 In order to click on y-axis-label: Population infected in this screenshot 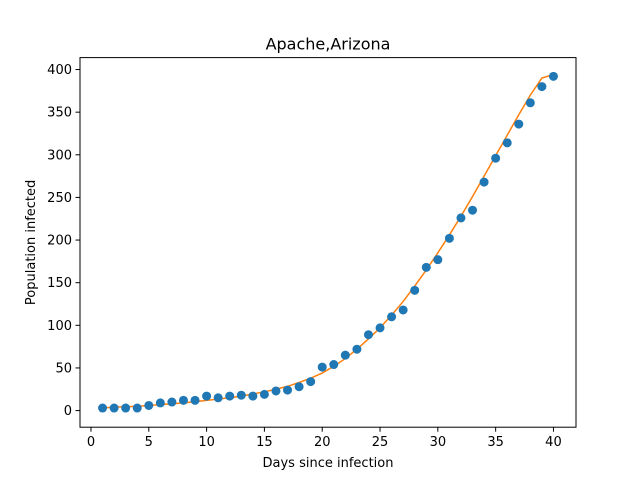, I will do `click(31, 242)`.